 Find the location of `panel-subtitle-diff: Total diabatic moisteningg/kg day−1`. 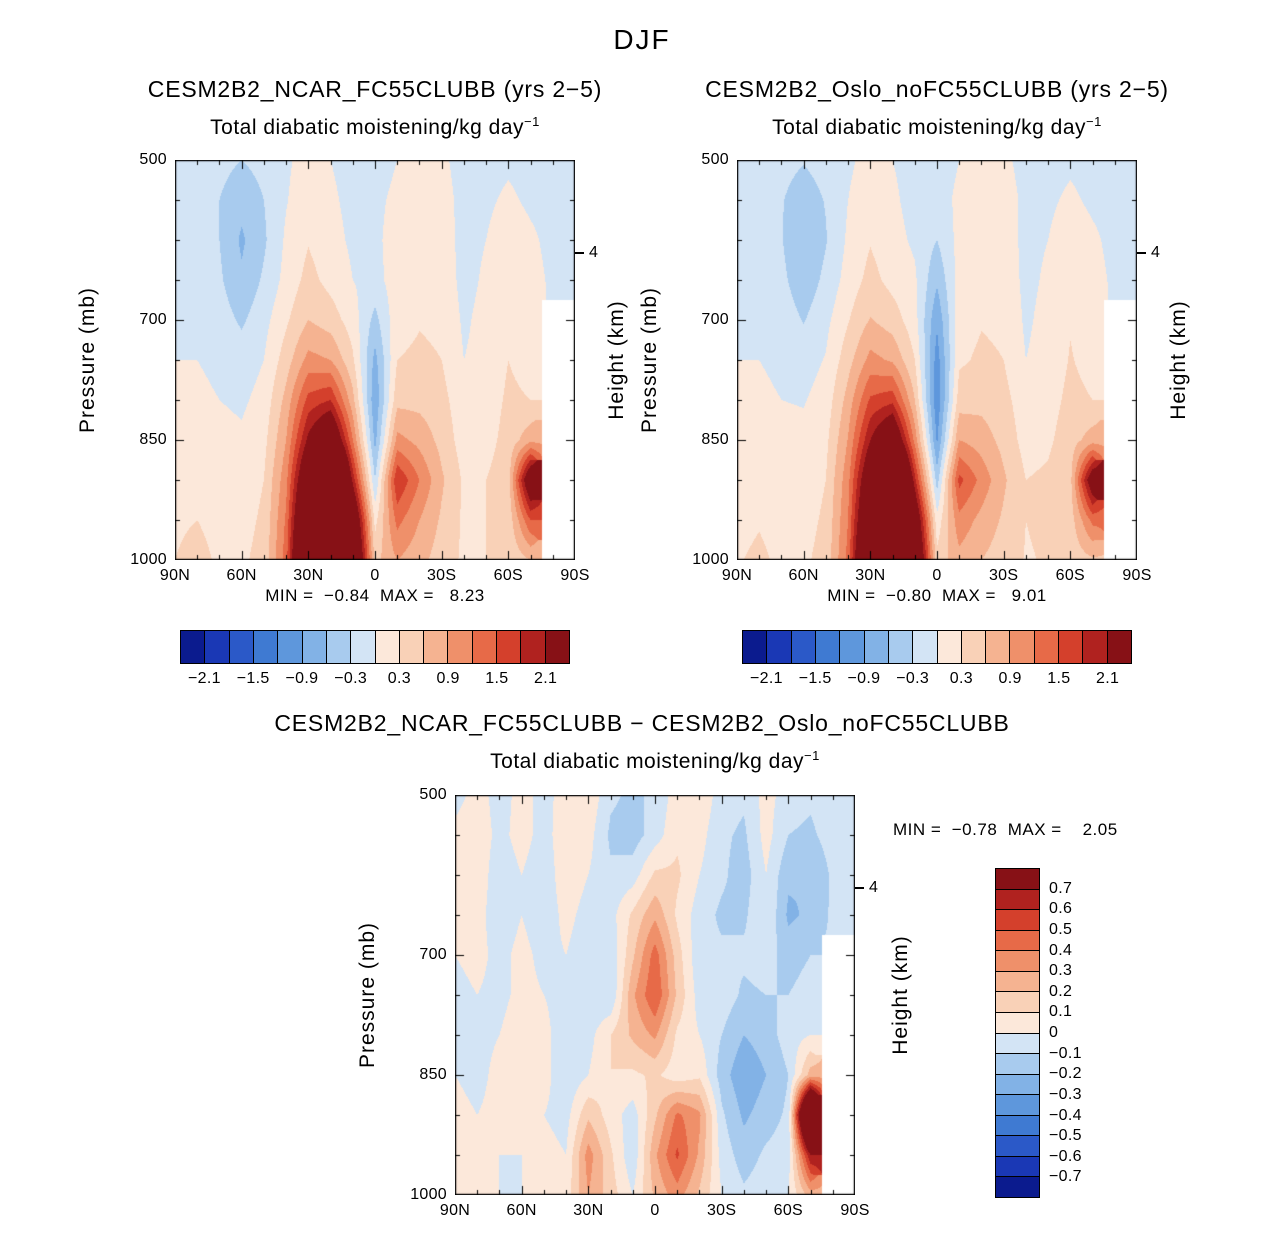

panel-subtitle-diff: Total diabatic moisteningg/kg day−1 is located at coordinates (655, 761).